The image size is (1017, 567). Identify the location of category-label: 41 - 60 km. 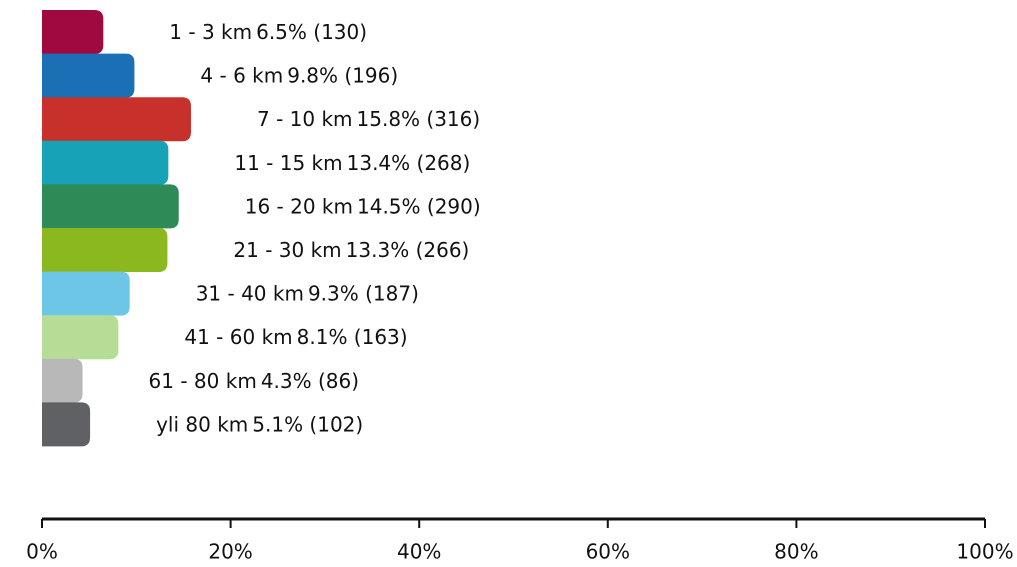
(238, 337).